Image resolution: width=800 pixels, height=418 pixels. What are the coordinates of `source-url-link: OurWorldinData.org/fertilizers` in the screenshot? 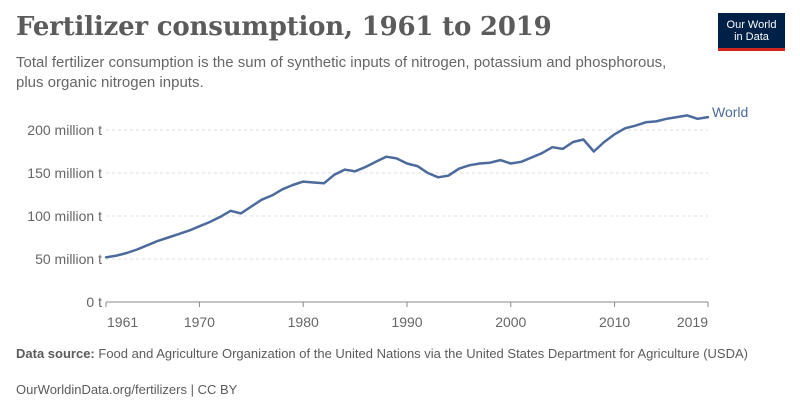 It's located at (101, 389).